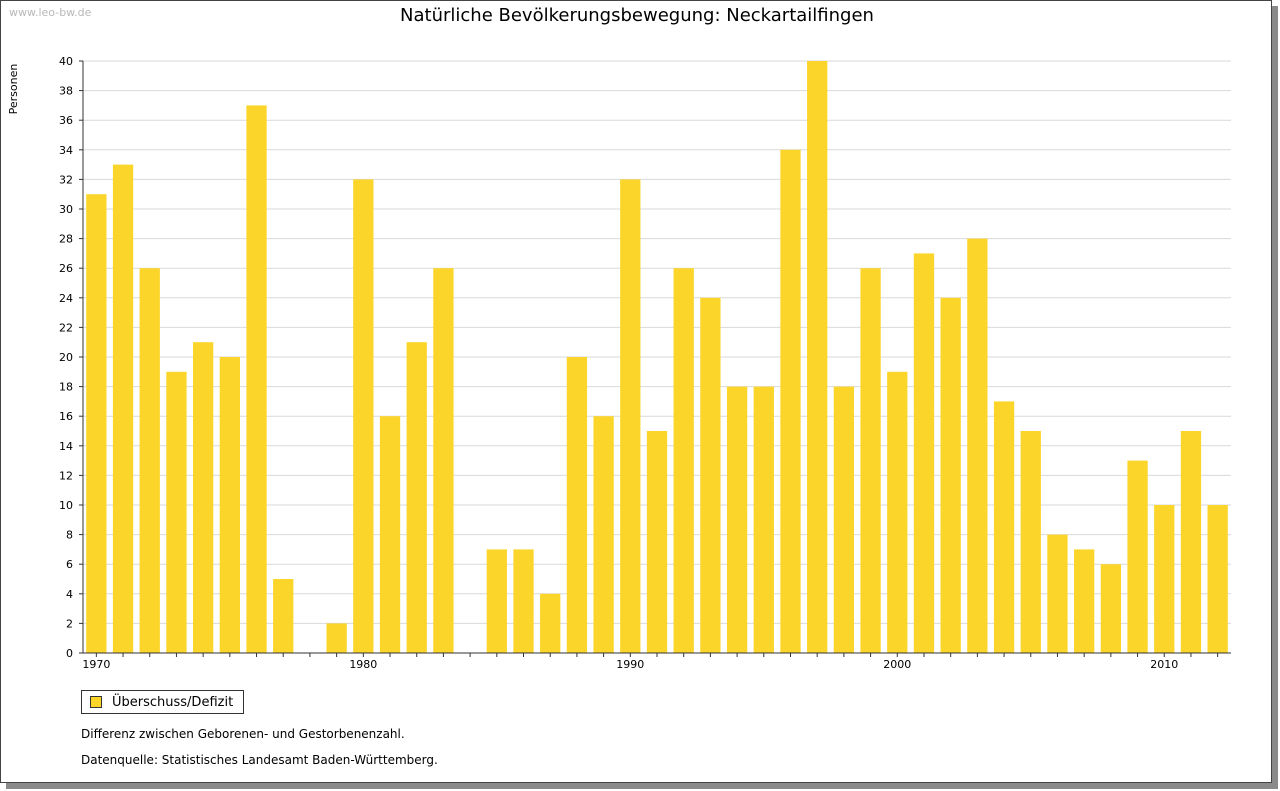  I want to click on bar-2010, so click(1164, 579).